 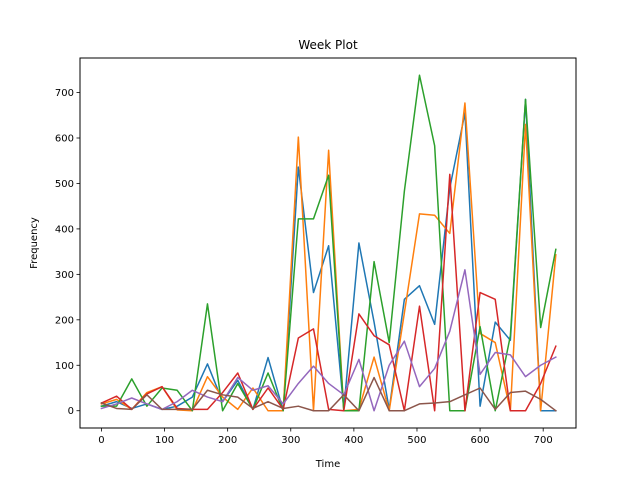 I want to click on x-tick-label: 100, so click(x=164, y=440).